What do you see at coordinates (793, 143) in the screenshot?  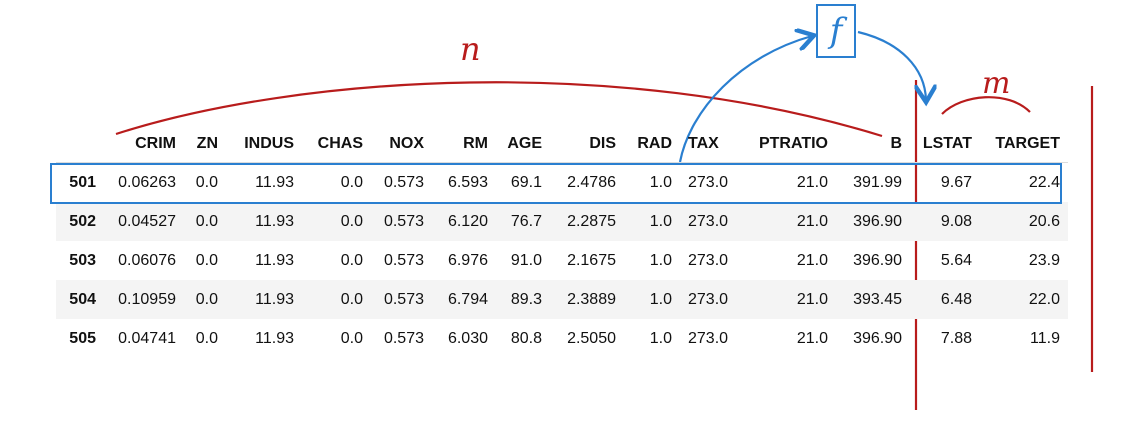 I see `column-header: PTRATIO` at bounding box center [793, 143].